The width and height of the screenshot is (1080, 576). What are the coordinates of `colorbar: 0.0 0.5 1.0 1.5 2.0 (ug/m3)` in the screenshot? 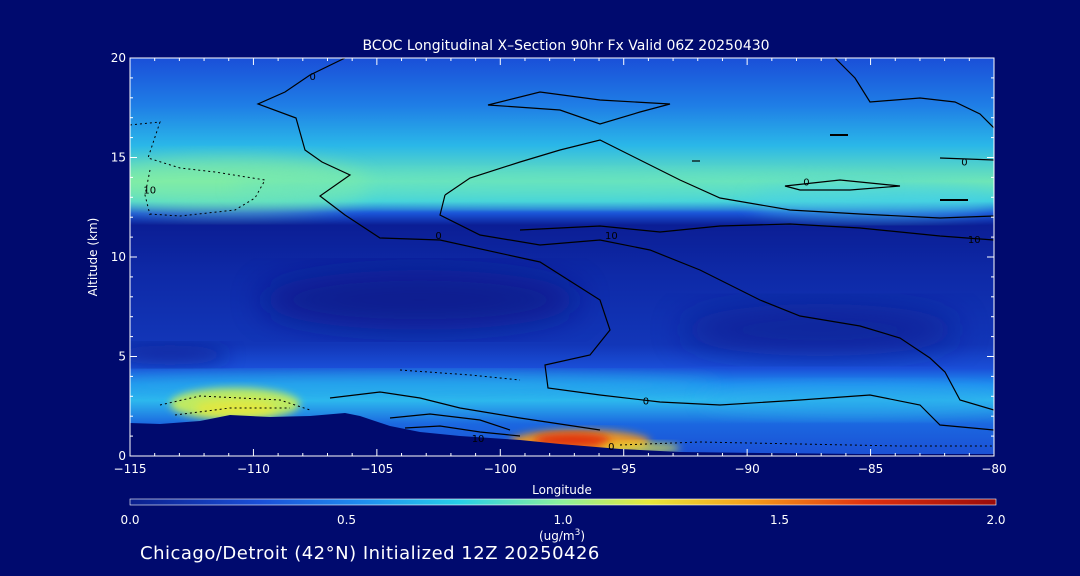 It's located at (563, 520).